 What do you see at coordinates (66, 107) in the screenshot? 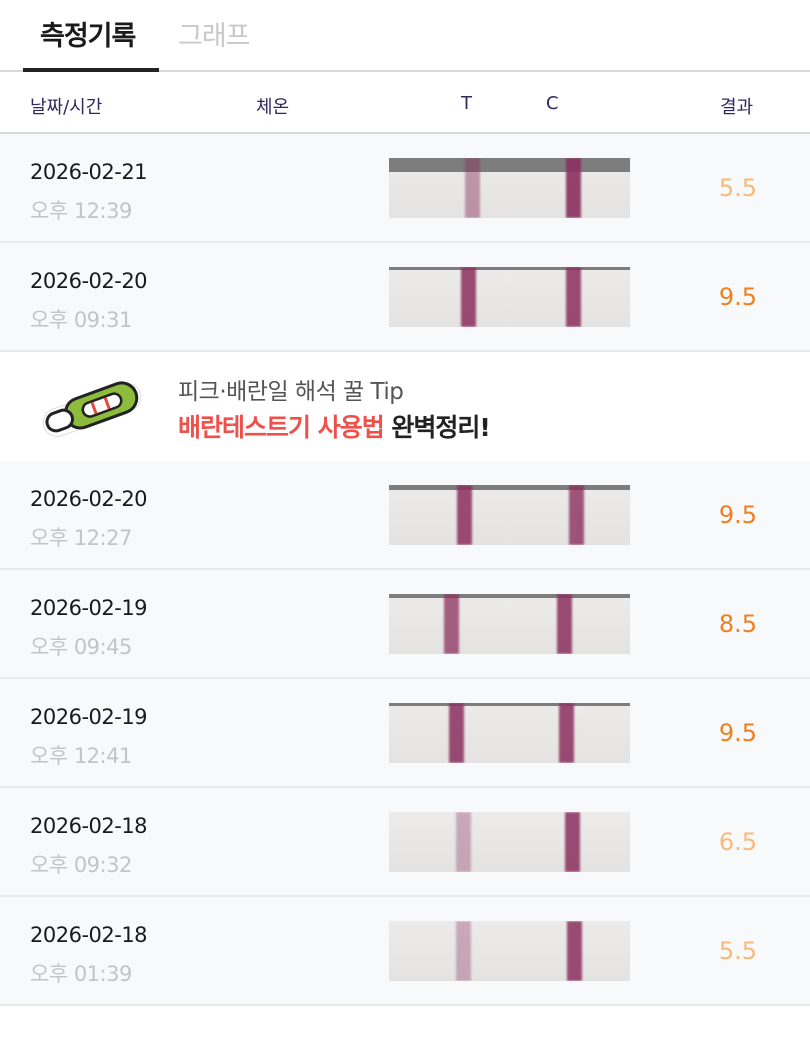
I see `header-datetime: 날짜/시간` at bounding box center [66, 107].